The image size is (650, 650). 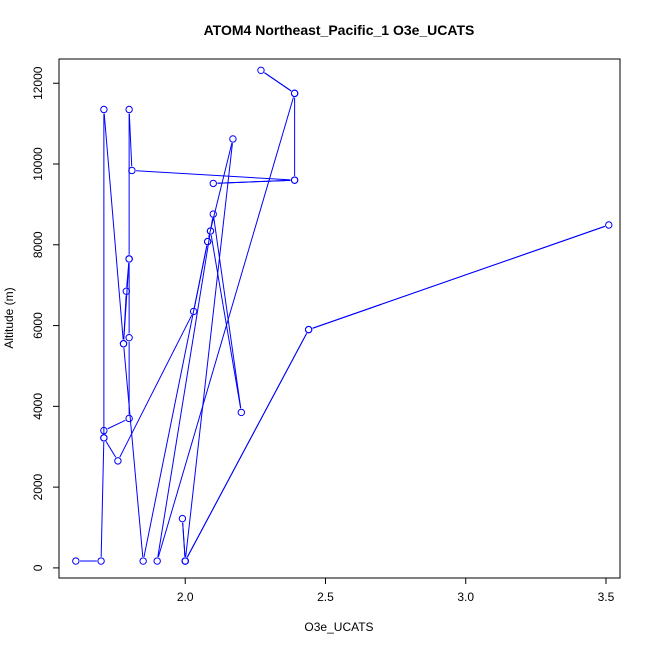 I want to click on x-tick-label: 3.5, so click(x=606, y=597).